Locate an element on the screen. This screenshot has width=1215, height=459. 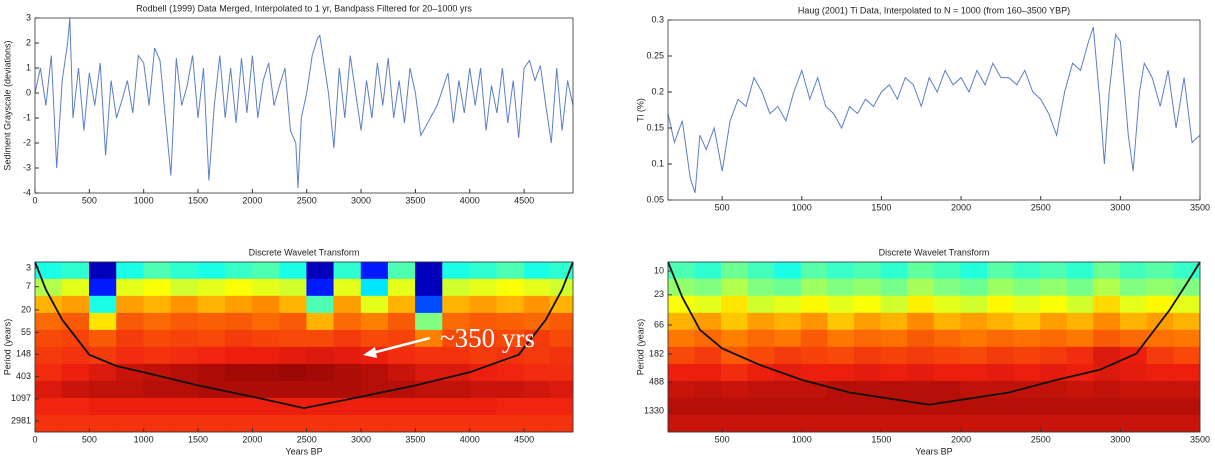
x-axis-label: Years BP is located at coordinates (933, 451).